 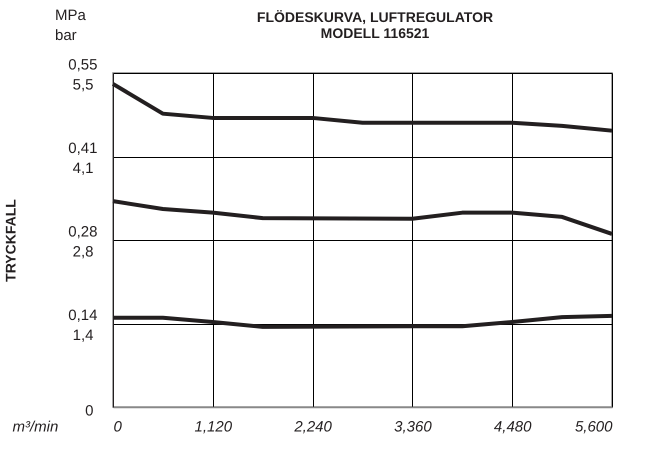 What do you see at coordinates (83, 315) in the screenshot?
I see `y-tick-label: 0,14` at bounding box center [83, 315].